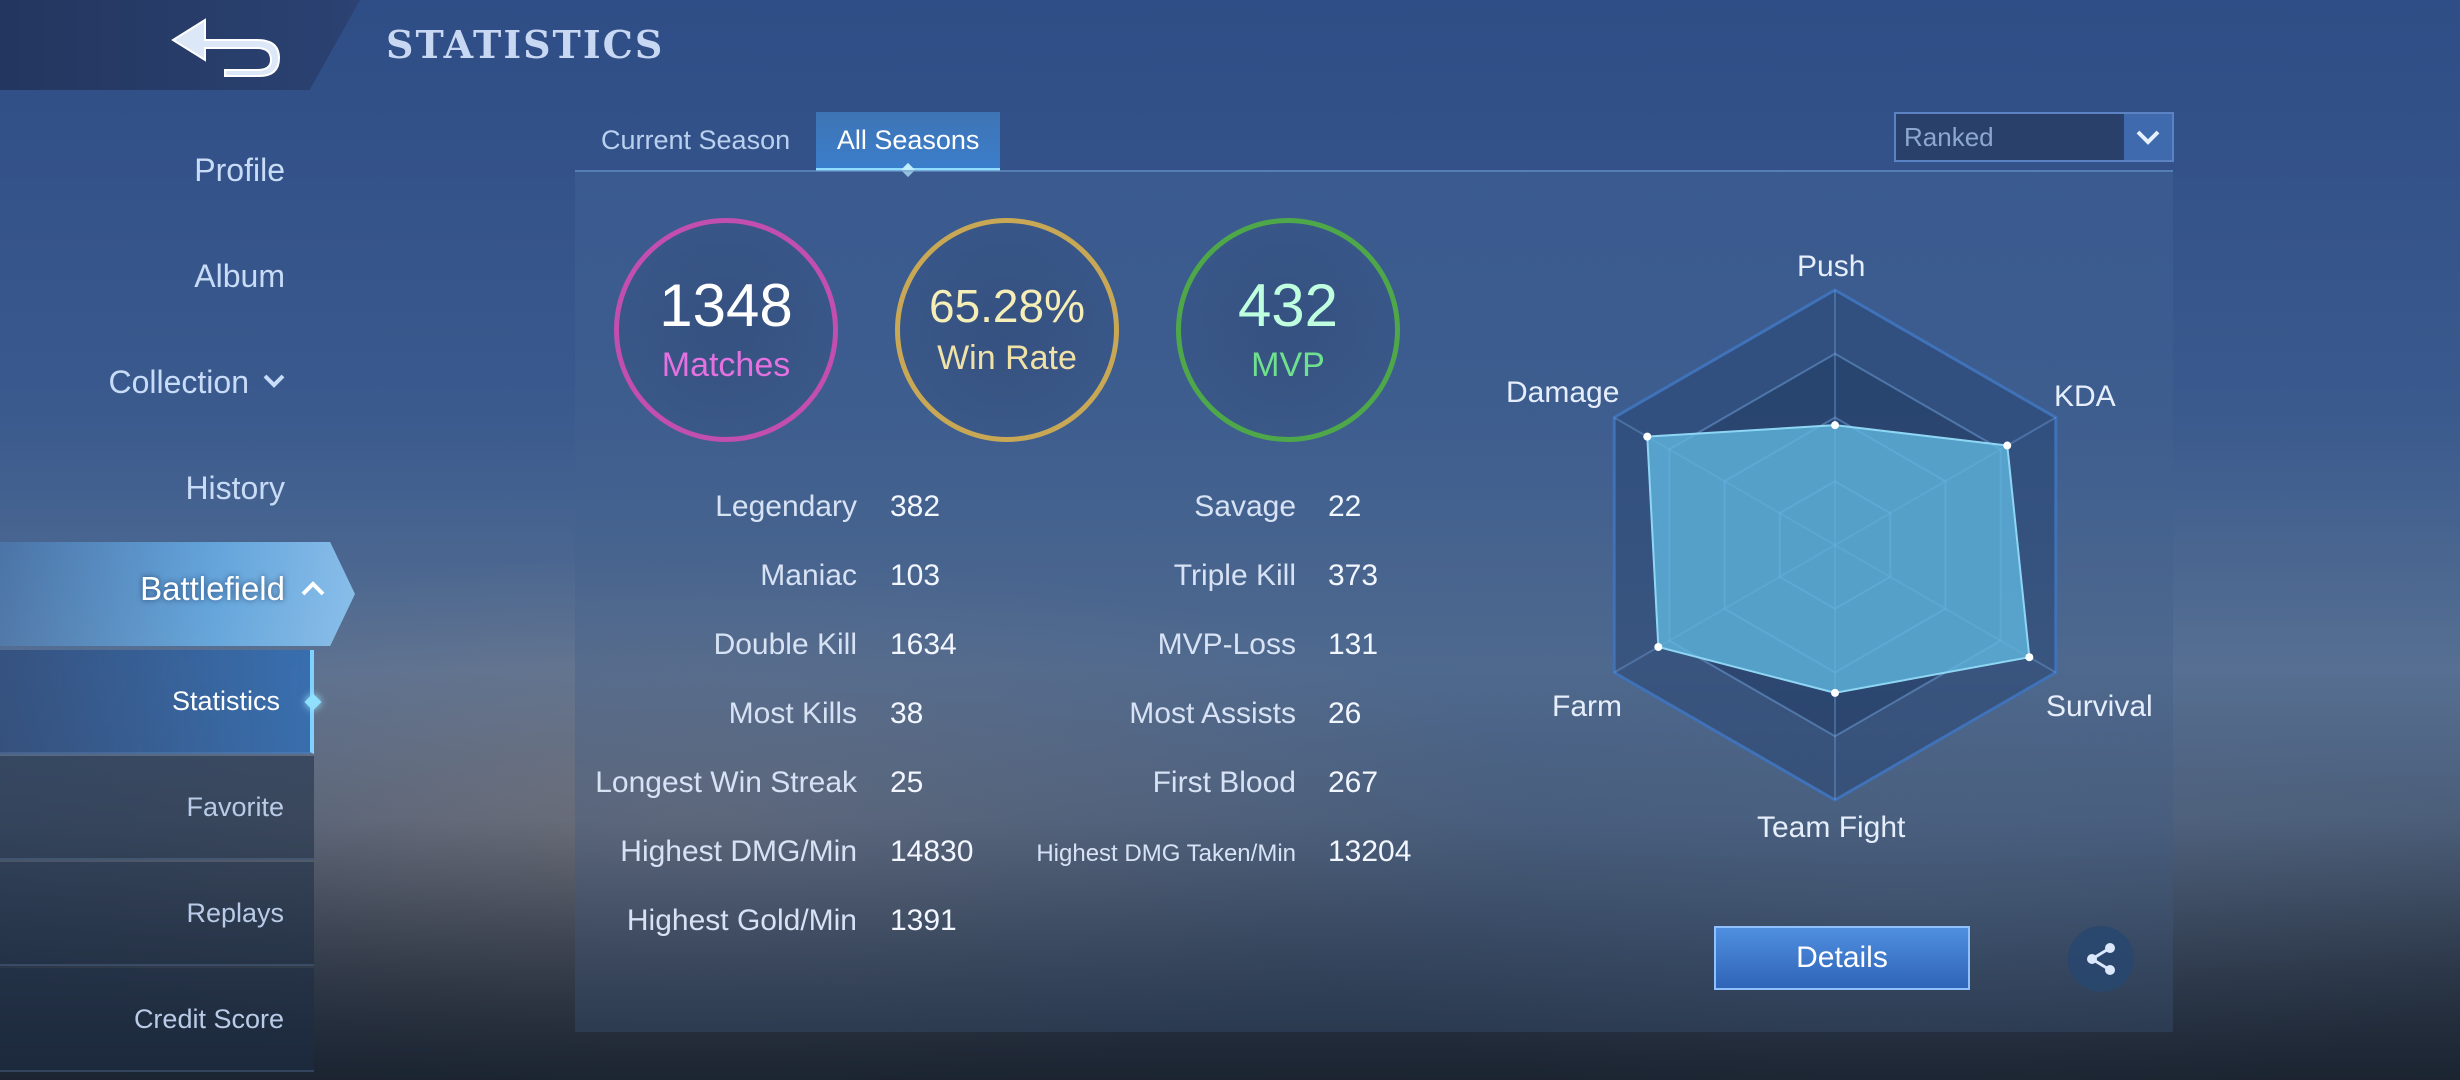  I want to click on stat-label: MVP-Loss, so click(1226, 644).